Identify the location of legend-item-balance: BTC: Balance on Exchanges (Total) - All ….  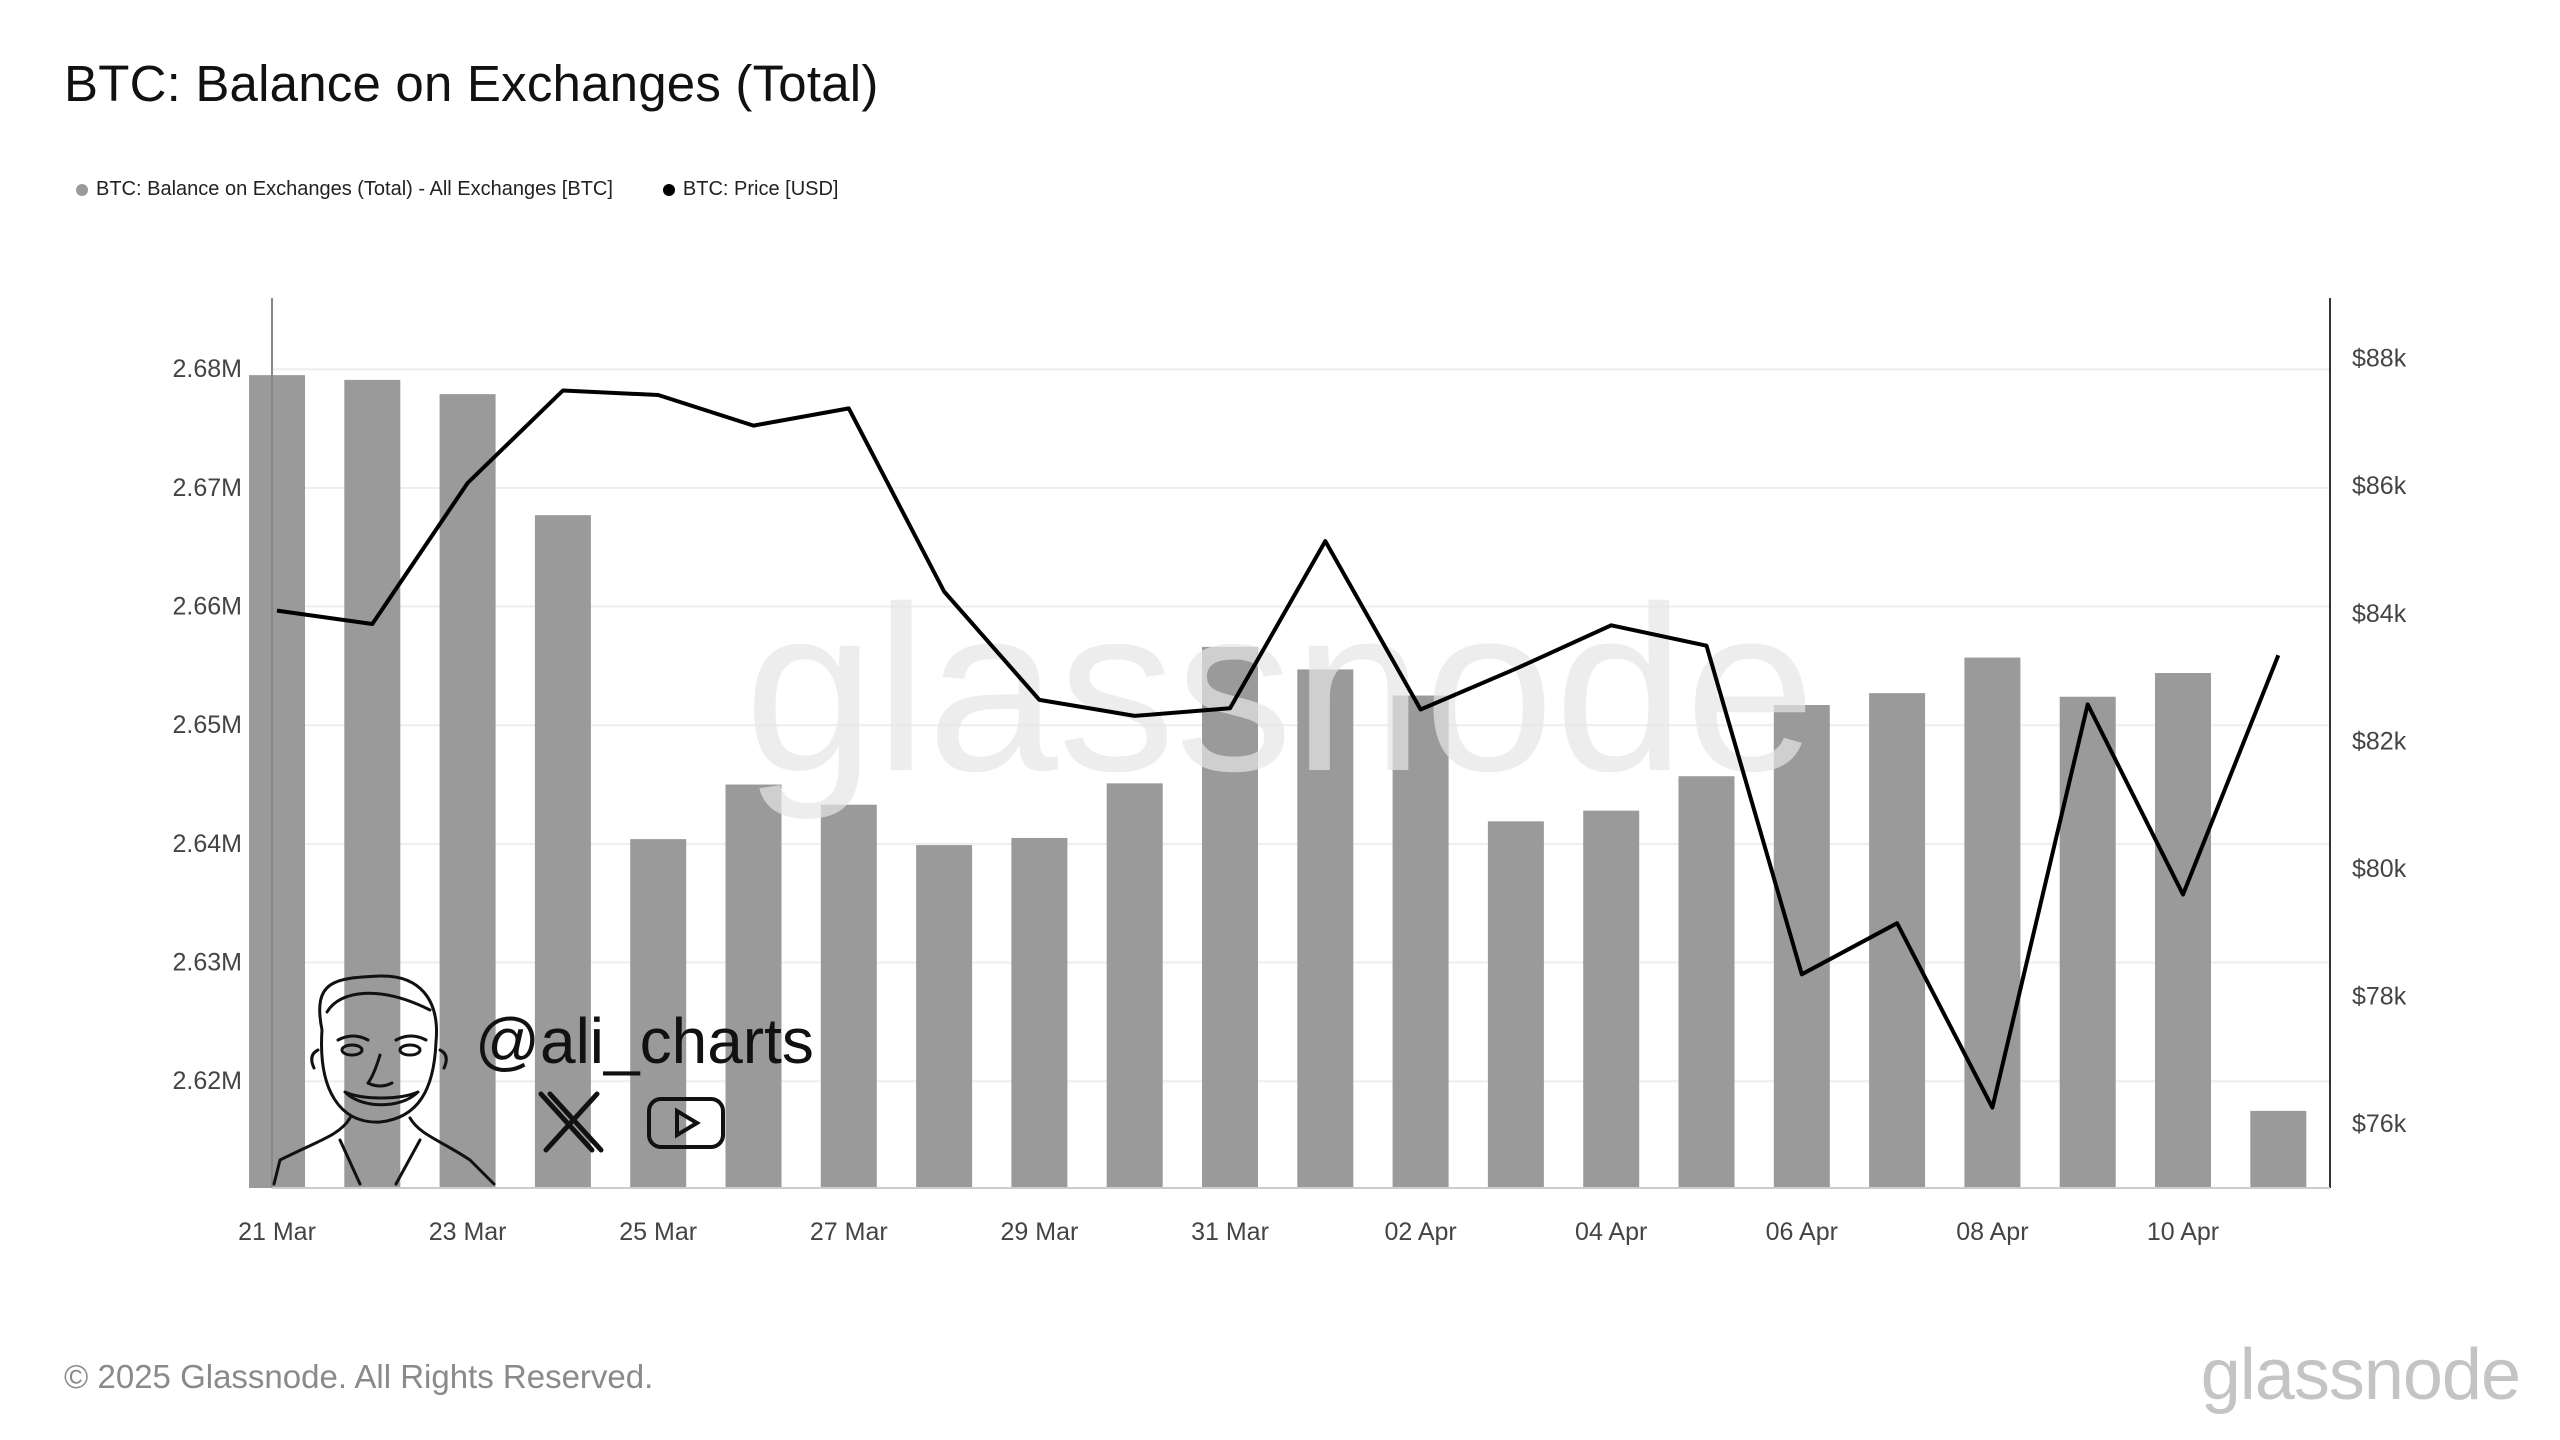
(344, 189).